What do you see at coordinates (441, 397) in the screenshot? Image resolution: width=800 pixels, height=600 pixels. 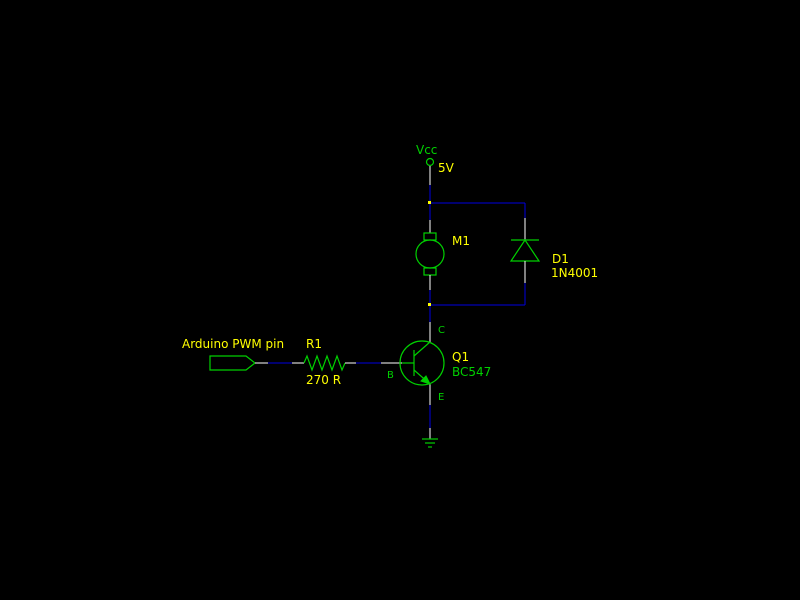 I see `emitter-pin-label: E` at bounding box center [441, 397].